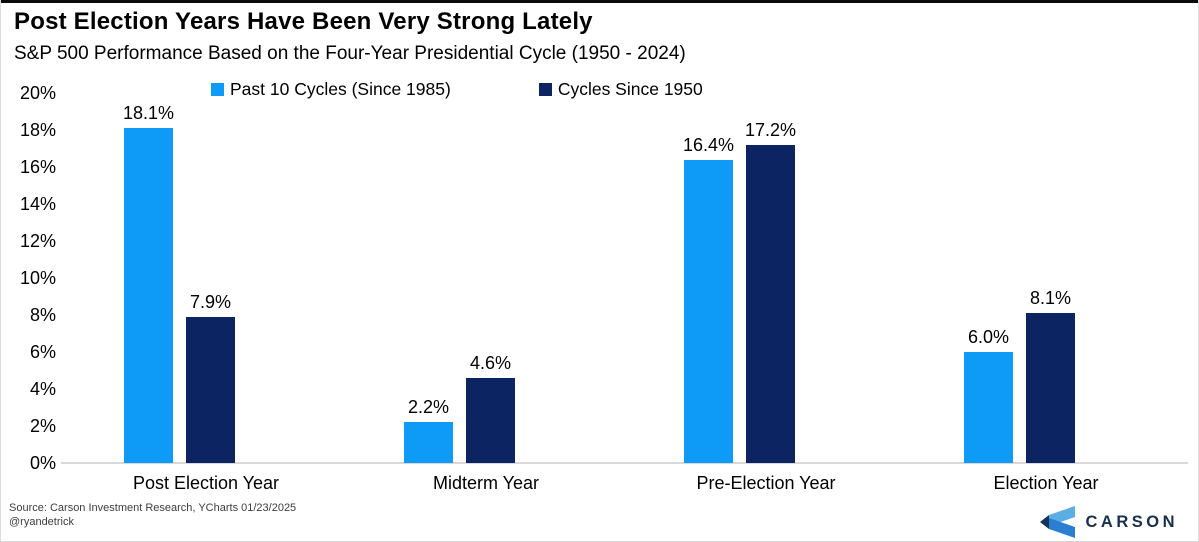  What do you see at coordinates (1050, 298) in the screenshot?
I see `bar-value-label: 8.1%` at bounding box center [1050, 298].